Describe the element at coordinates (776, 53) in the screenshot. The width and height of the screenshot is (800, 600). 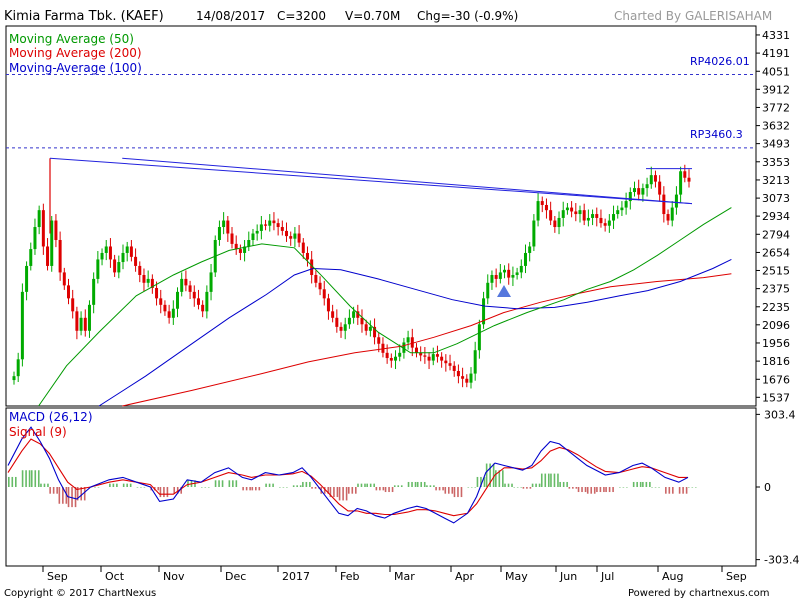
I see `price-tick-label: 4191` at that location.